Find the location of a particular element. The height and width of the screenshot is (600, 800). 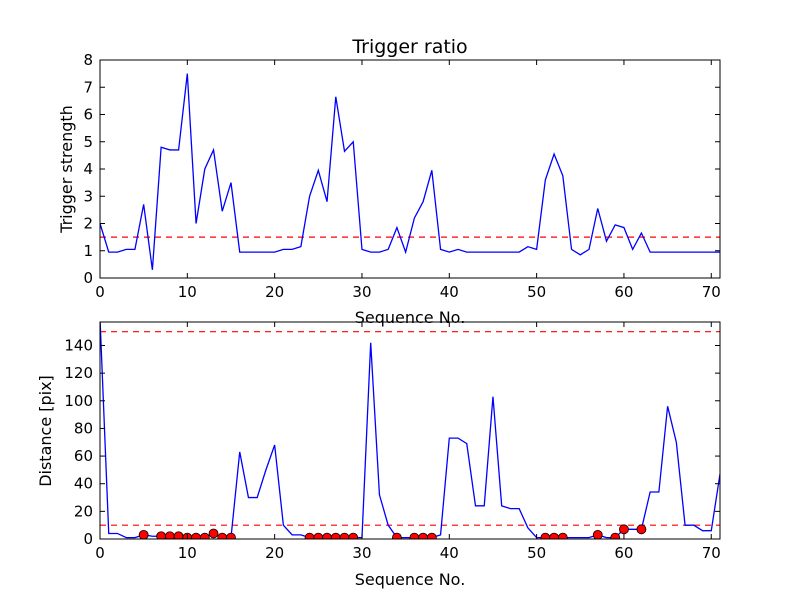

y-tick-label: 5 is located at coordinates (88, 142).